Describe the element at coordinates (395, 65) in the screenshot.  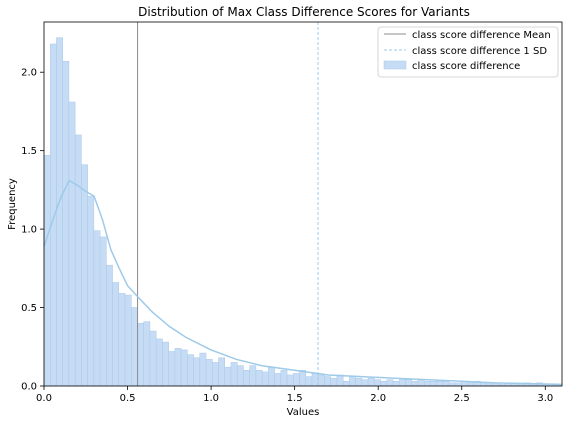
I see `legend-hist-swatch` at that location.